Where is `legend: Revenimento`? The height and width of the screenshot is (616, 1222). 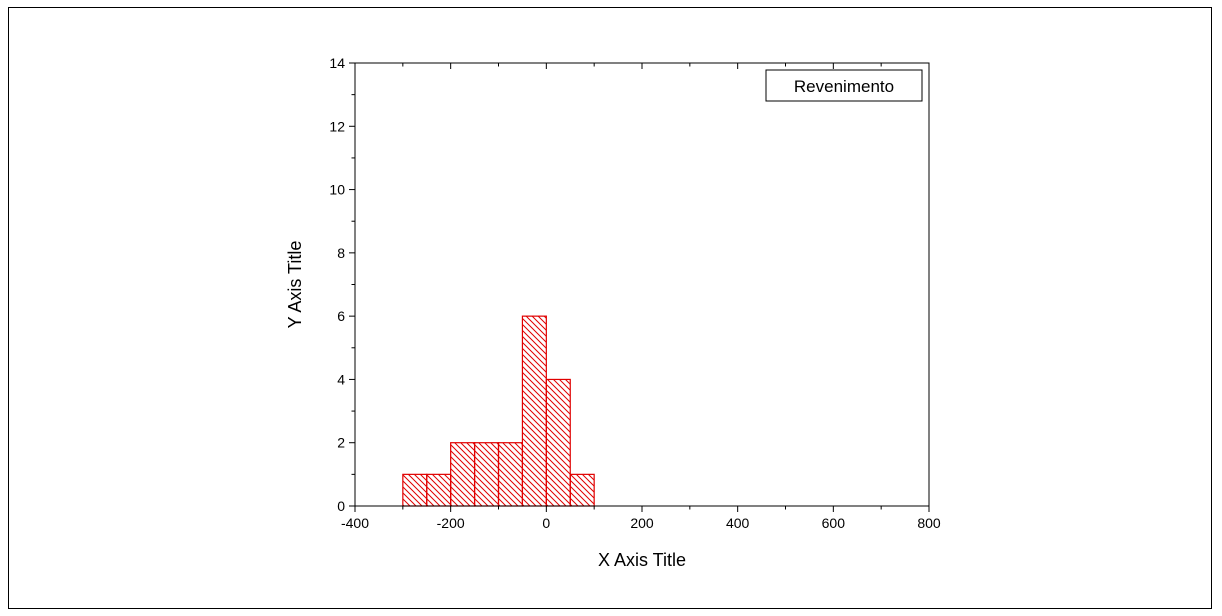 legend: Revenimento is located at coordinates (844, 85).